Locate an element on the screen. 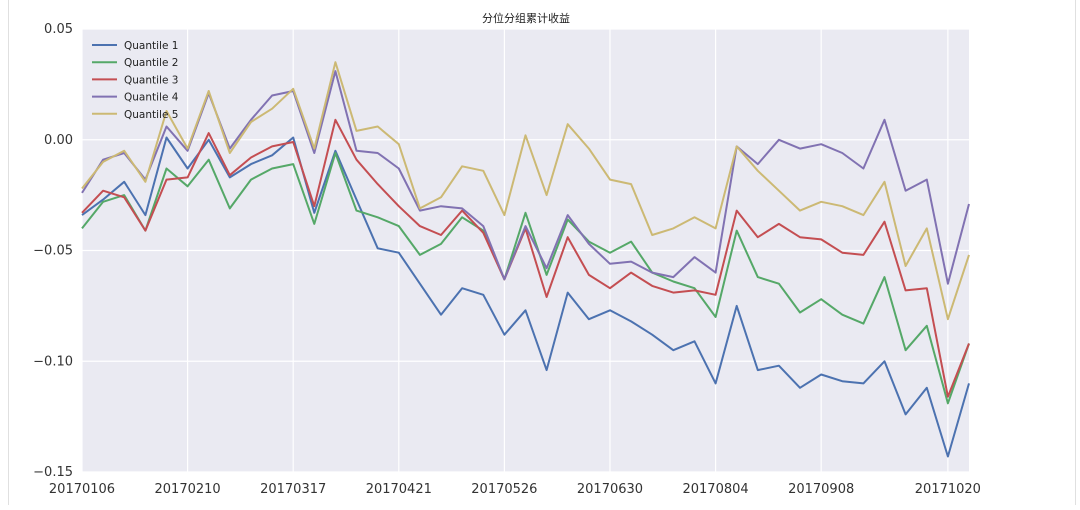 The height and width of the screenshot is (510, 1080). x-tick-label: 20170106 is located at coordinates (82, 489).